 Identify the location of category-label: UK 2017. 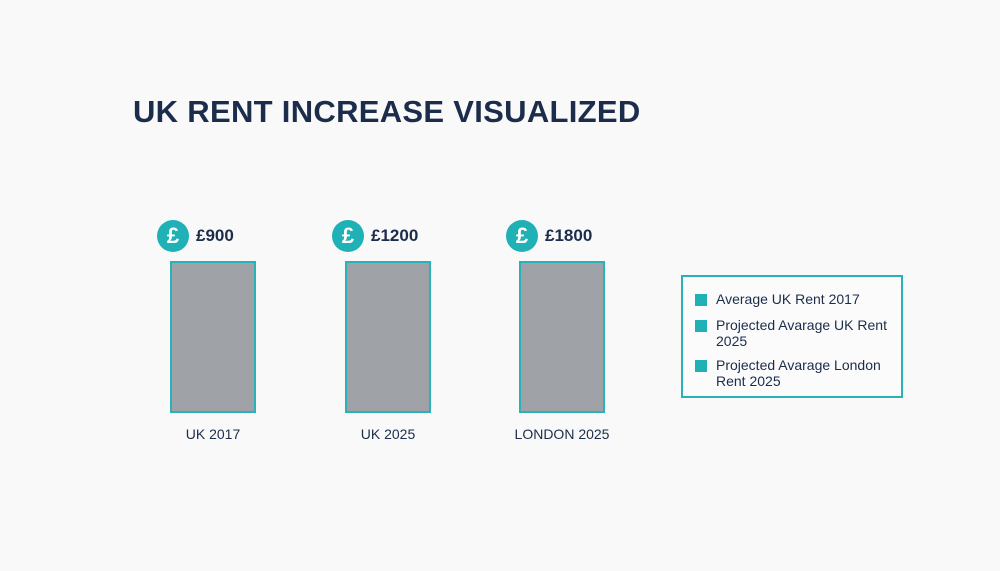
(213, 434).